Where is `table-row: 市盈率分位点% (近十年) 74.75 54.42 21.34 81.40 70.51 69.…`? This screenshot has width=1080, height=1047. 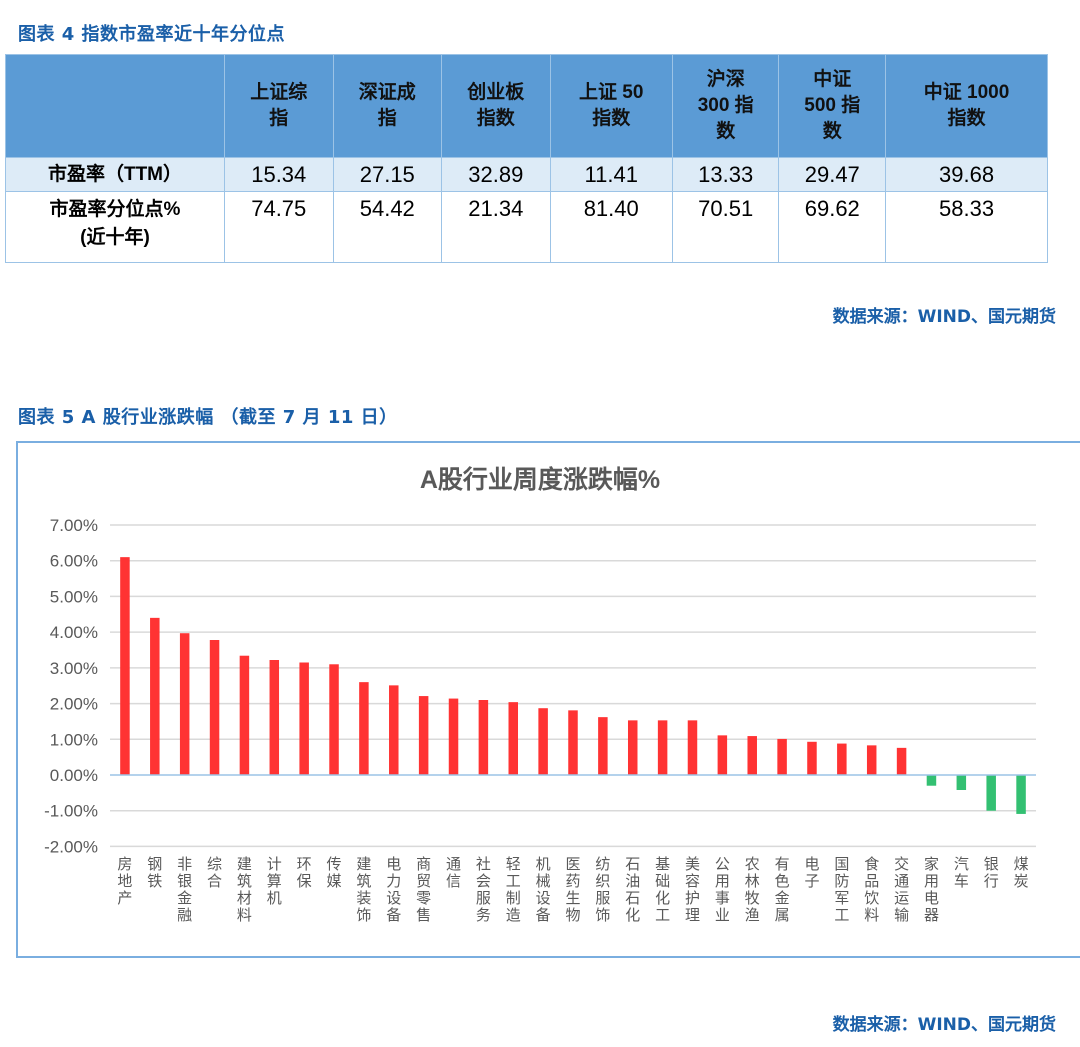
table-row: 市盈率分位点% (近十年) 74.75 54.42 21.34 81.40 70.51 69.… is located at coordinates (526, 227).